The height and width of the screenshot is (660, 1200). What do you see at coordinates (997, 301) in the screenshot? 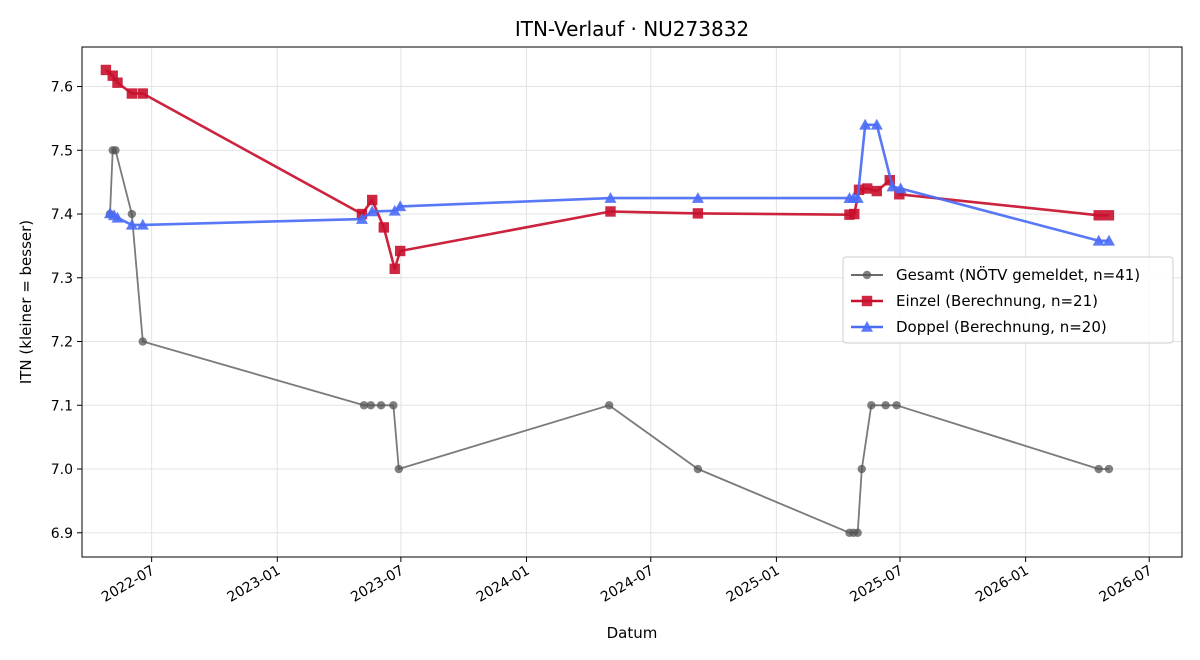
I see `legend-label: Einzel (Berechnung, n=21)` at bounding box center [997, 301].